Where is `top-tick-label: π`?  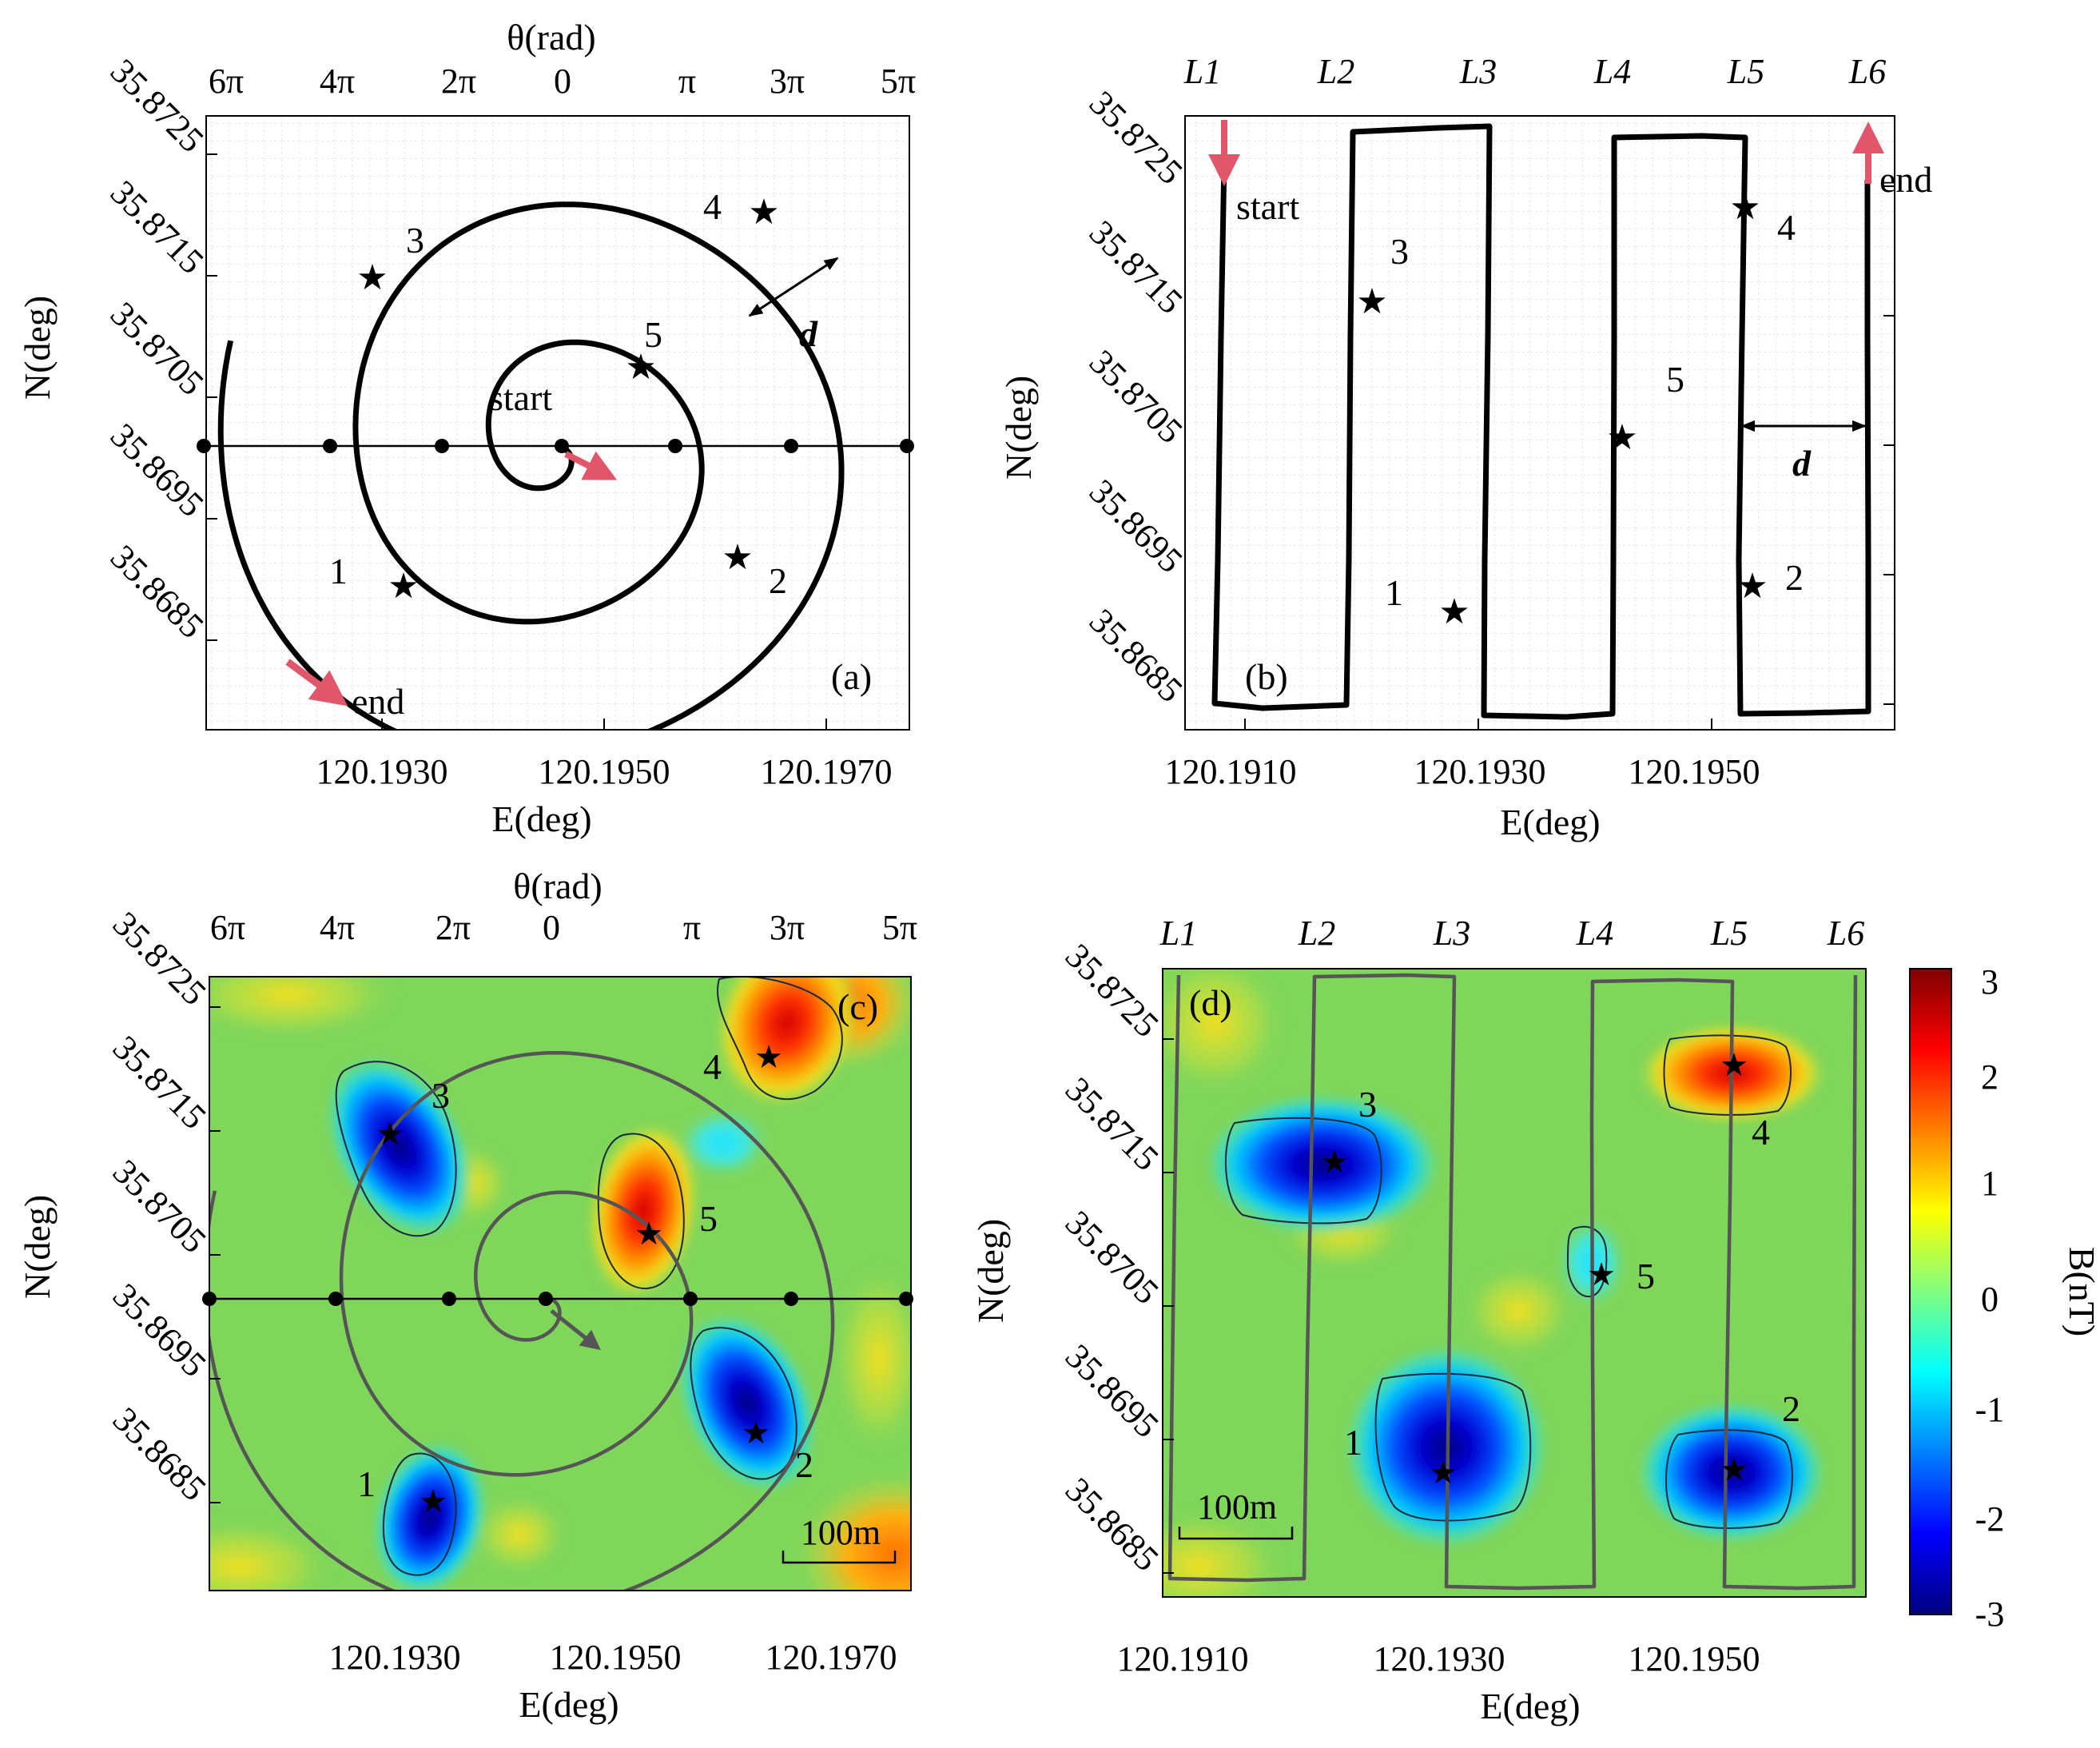 top-tick-label: π is located at coordinates (692, 927).